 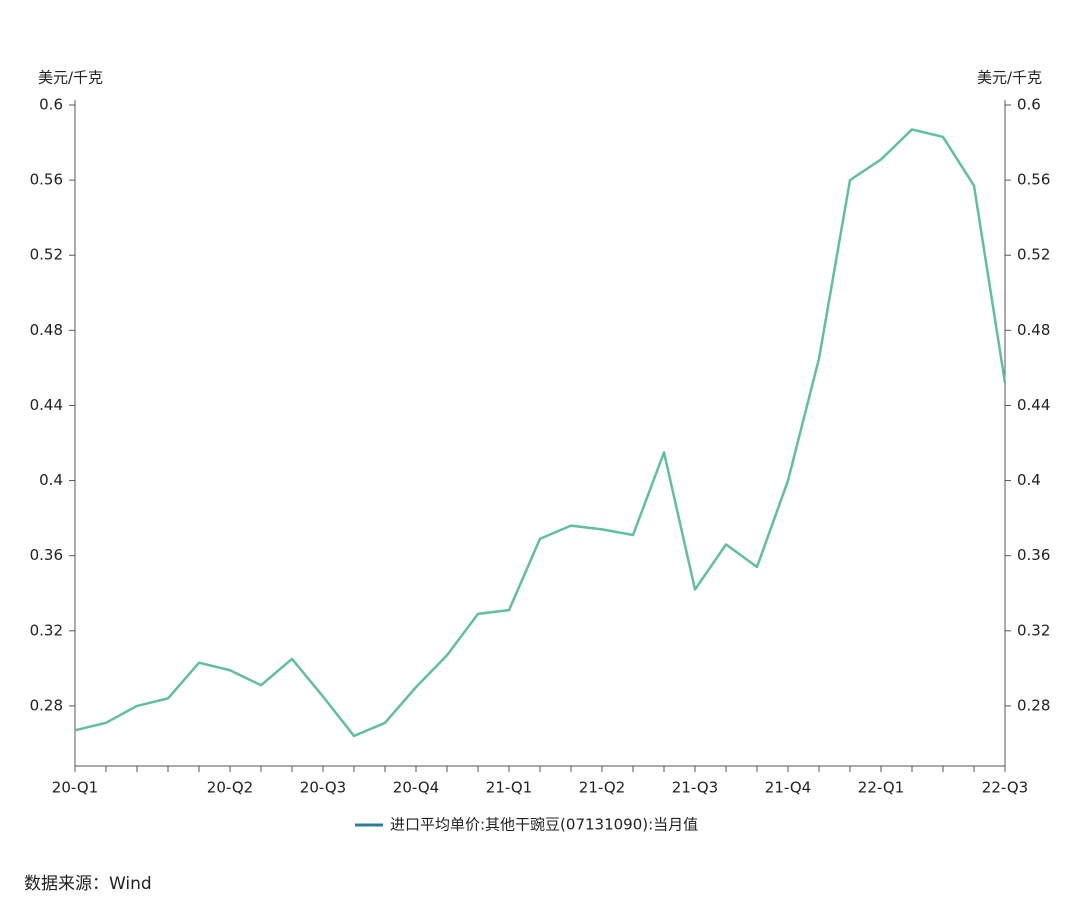 What do you see at coordinates (1033, 630) in the screenshot?
I see `y2-tick-label: 0.32` at bounding box center [1033, 630].